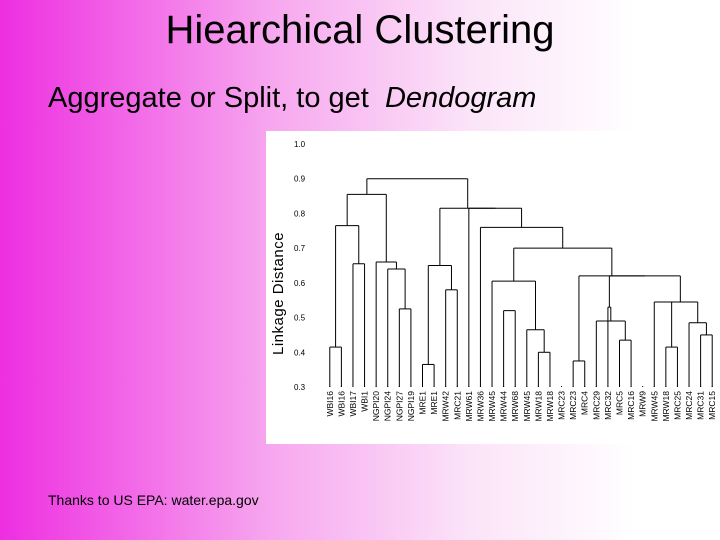  What do you see at coordinates (153, 500) in the screenshot?
I see `credit-text: Thanks to US EPA: water.epa.gov` at bounding box center [153, 500].